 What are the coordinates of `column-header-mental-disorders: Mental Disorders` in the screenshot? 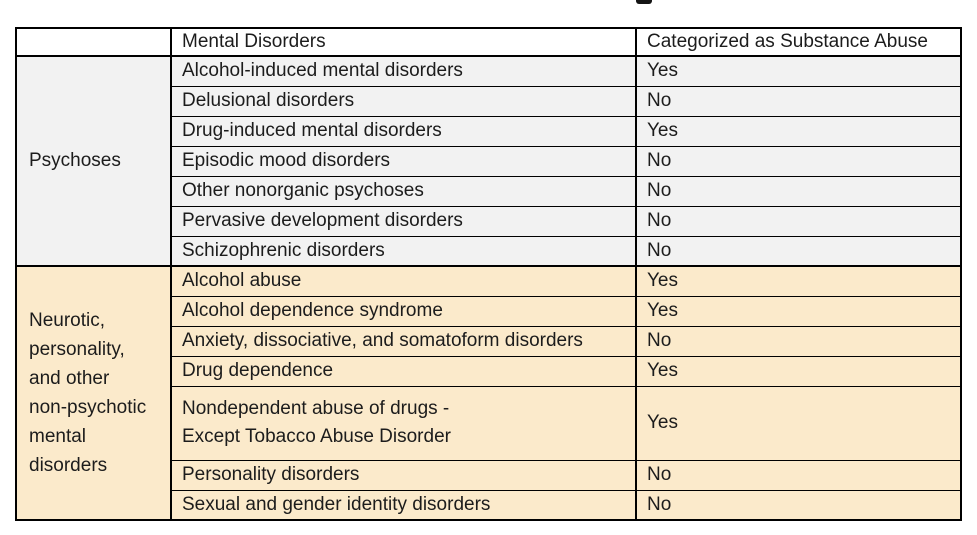 It's located at (403, 42).